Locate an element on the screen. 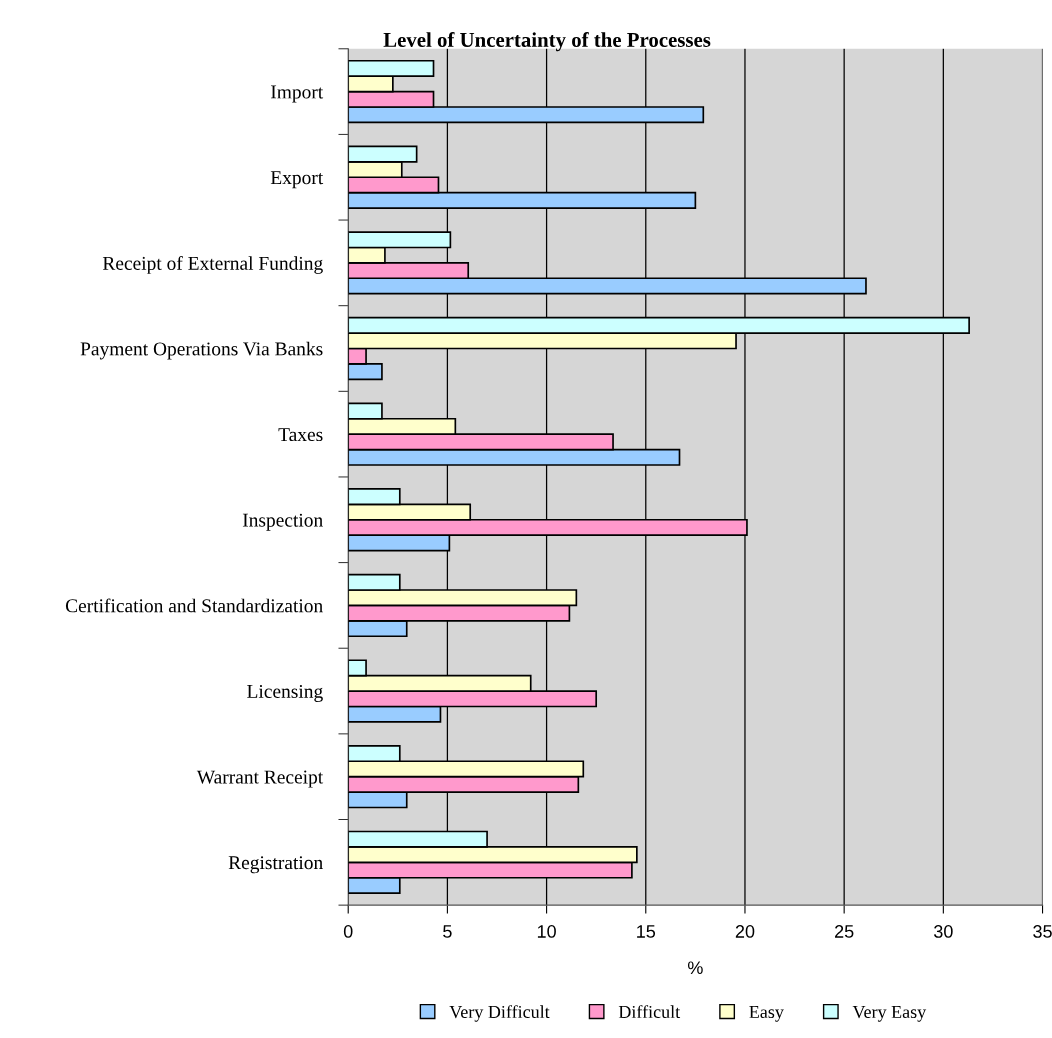 The height and width of the screenshot is (1038, 1052). y-tick-label: Inspection is located at coordinates (282, 522).